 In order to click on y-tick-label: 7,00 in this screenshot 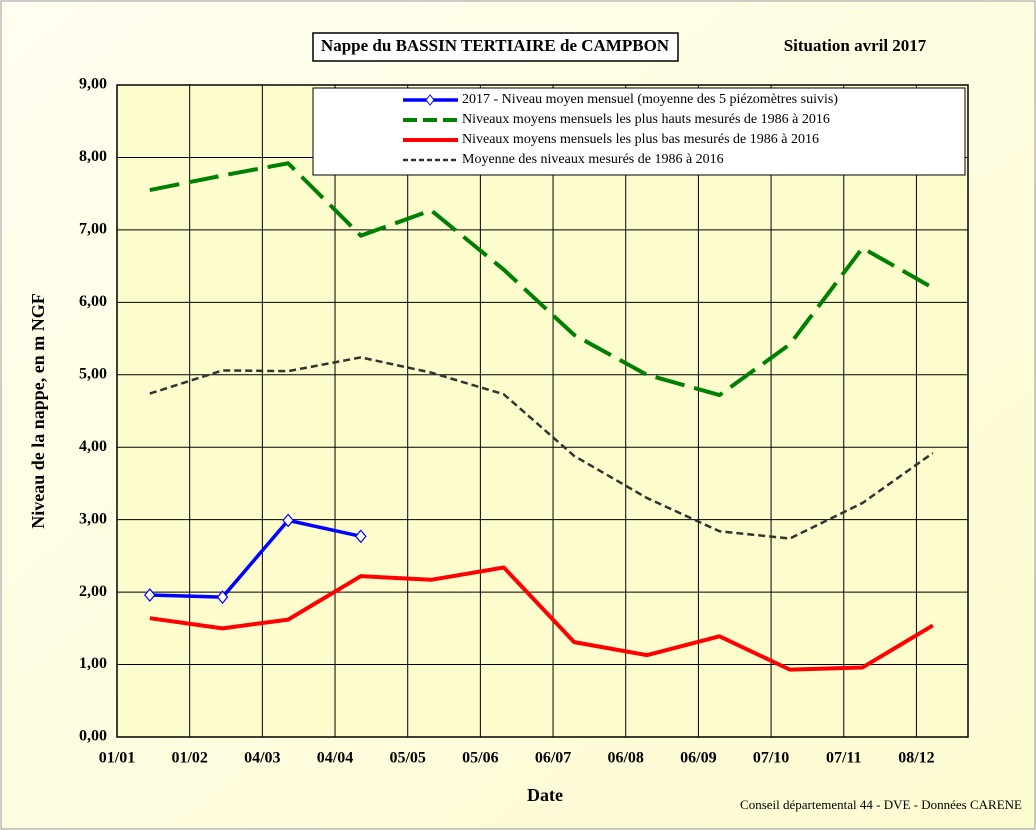, I will do `click(93, 229)`.